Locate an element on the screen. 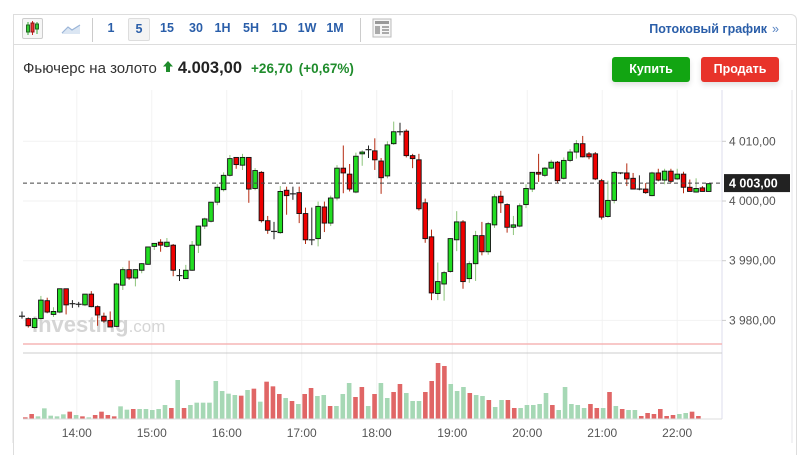  candlestick-icon is located at coordinates (32, 28).